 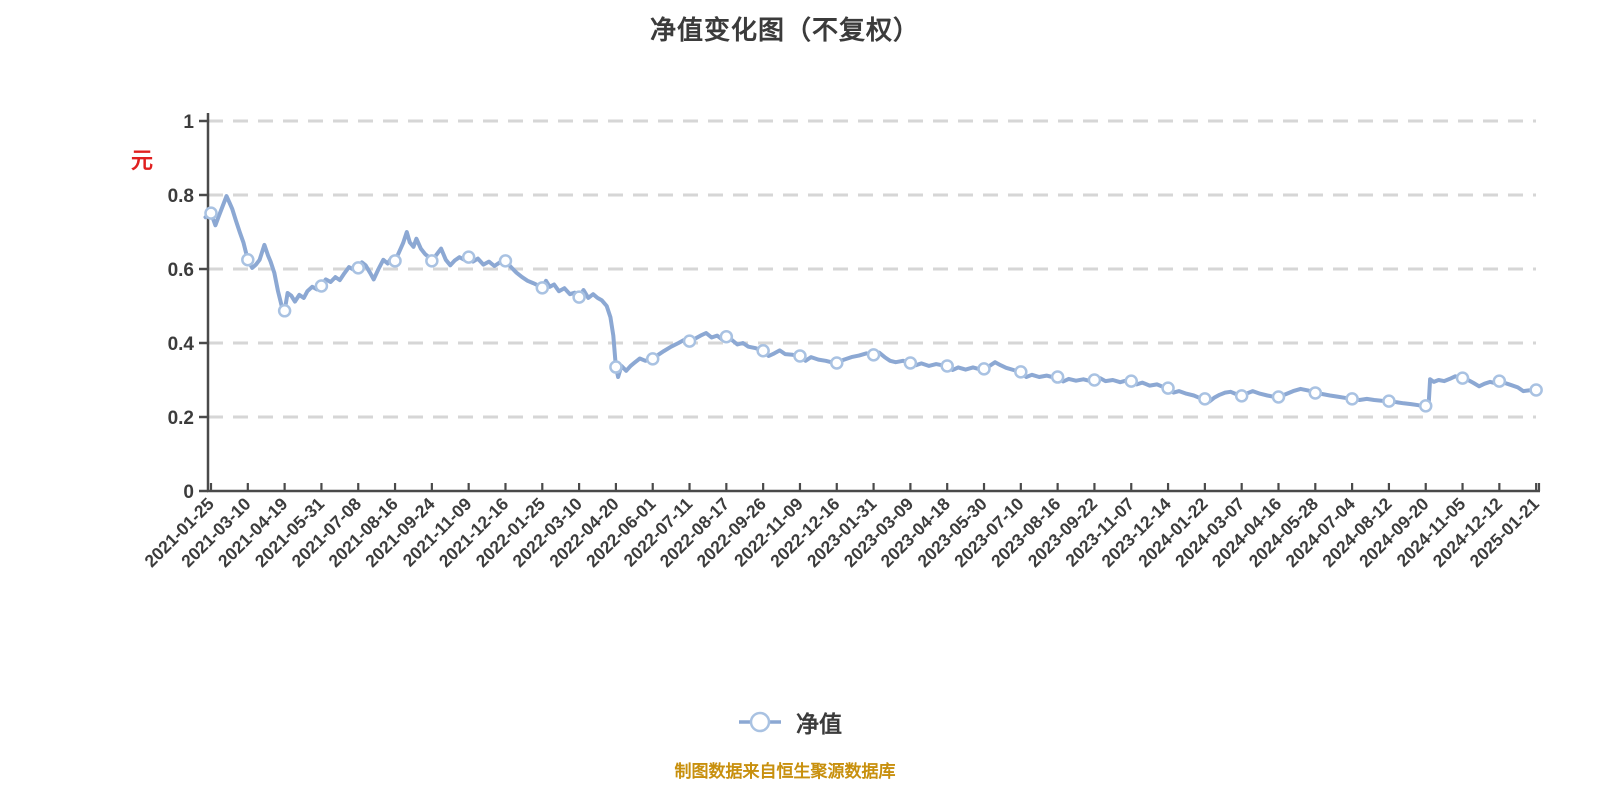 What do you see at coordinates (784, 30) in the screenshot?
I see `chart-title: 净值变化图（不复权）` at bounding box center [784, 30].